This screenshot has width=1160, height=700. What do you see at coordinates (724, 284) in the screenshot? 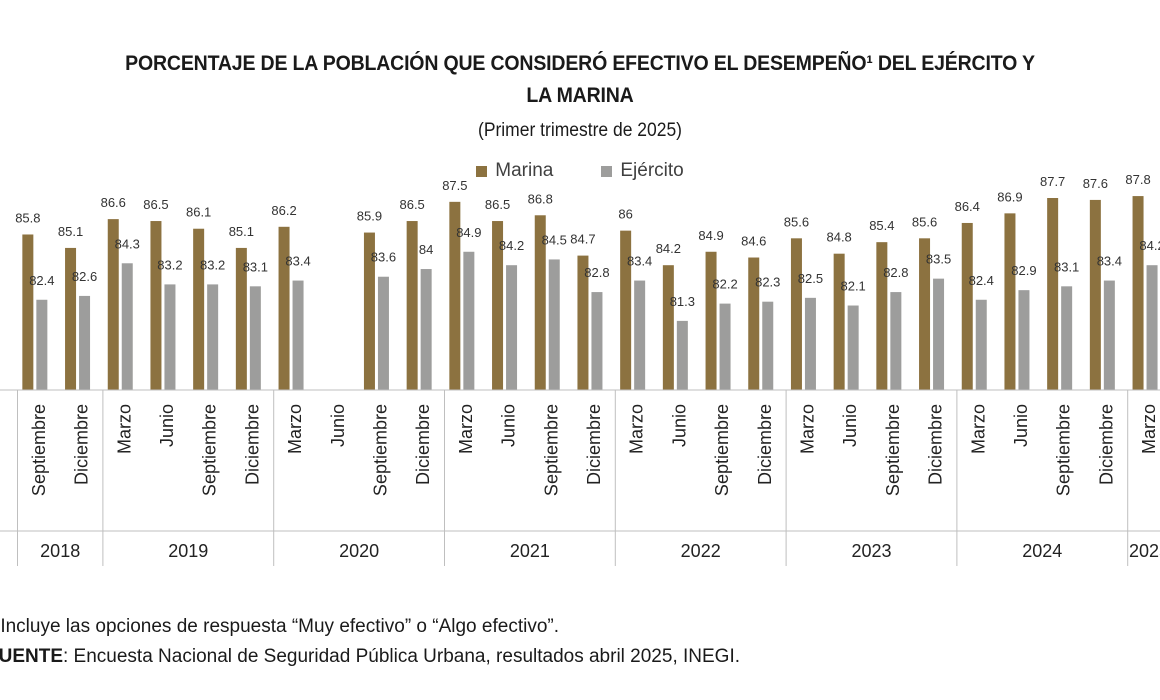
I see `data-label-ejercito: 82.2` at bounding box center [724, 284].